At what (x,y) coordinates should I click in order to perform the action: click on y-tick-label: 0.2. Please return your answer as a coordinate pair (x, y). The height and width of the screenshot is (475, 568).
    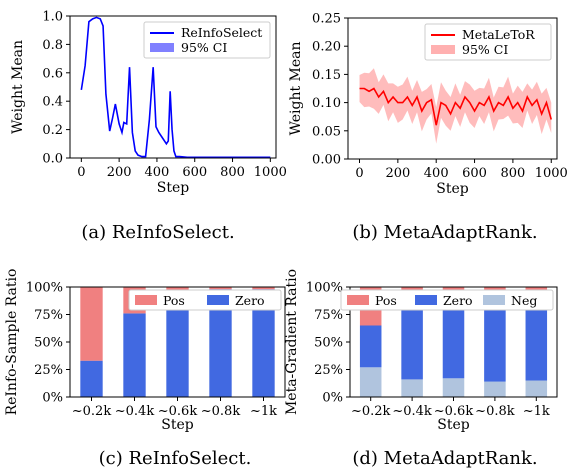
    Looking at the image, I should click on (52, 130).